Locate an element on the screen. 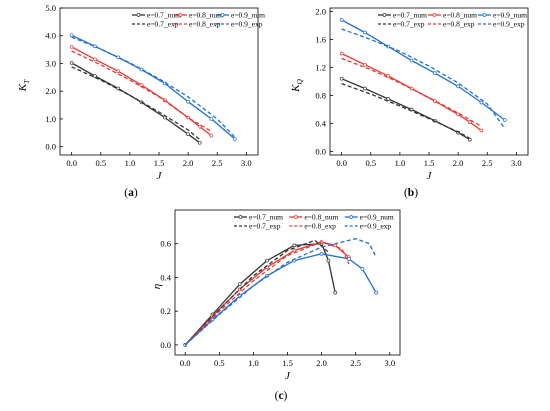  legend-item: e=0.7_exp is located at coordinates (155, 24).